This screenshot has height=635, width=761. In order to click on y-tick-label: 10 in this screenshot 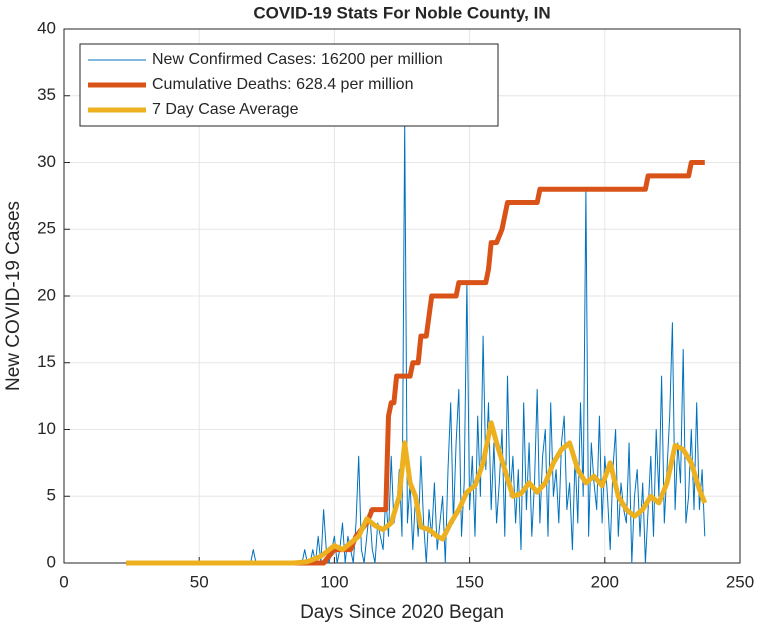, I will do `click(46, 428)`.